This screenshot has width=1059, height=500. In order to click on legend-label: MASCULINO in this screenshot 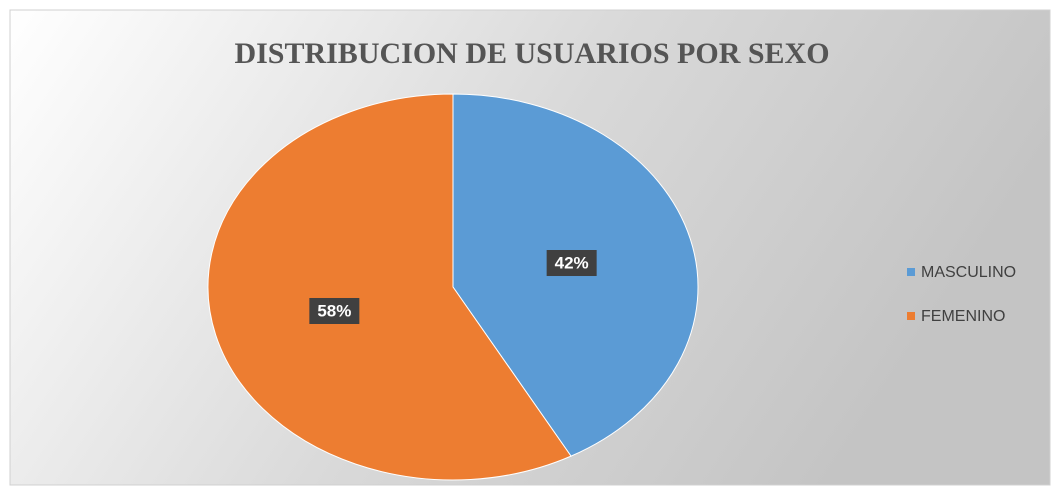, I will do `click(968, 272)`.